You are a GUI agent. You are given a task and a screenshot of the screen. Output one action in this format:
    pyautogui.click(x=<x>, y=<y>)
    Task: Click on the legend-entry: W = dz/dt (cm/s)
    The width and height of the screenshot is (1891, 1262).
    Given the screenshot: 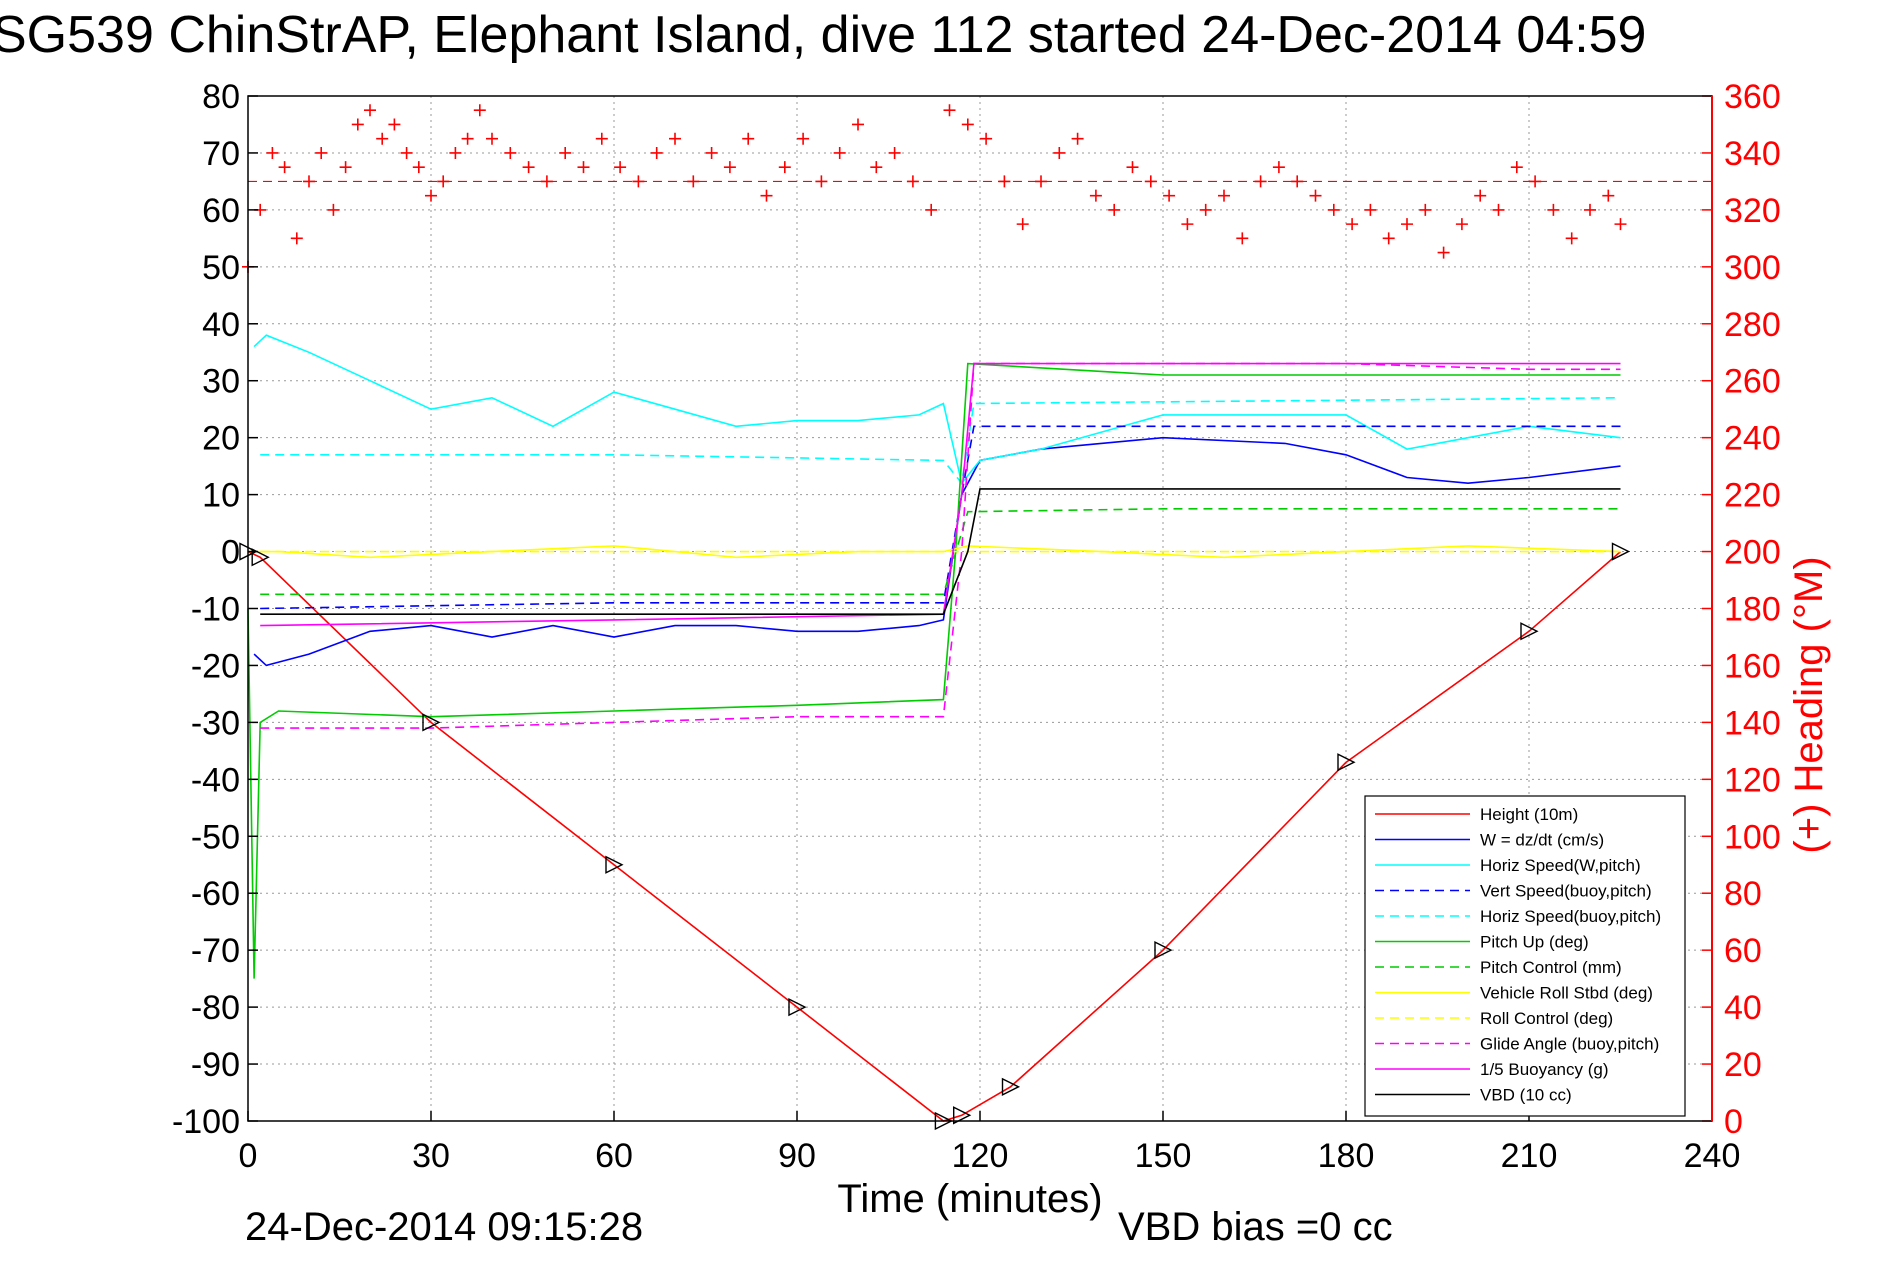 What is the action you would take?
    pyautogui.click(x=1542, y=840)
    